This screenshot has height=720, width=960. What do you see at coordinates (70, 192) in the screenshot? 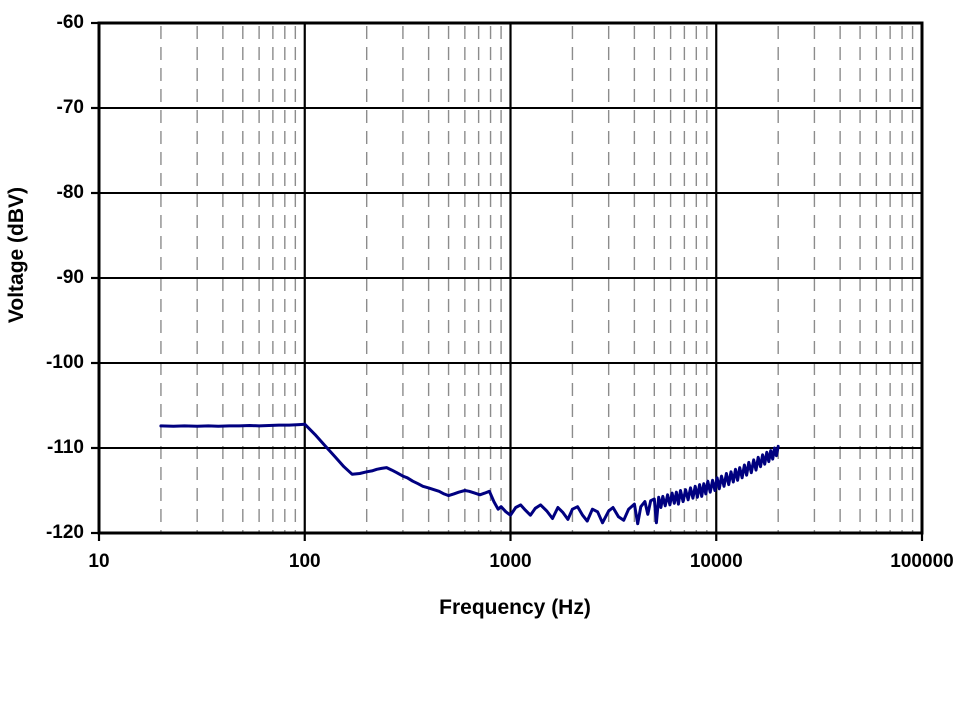
I see `y-tick-label: -80` at bounding box center [70, 192].